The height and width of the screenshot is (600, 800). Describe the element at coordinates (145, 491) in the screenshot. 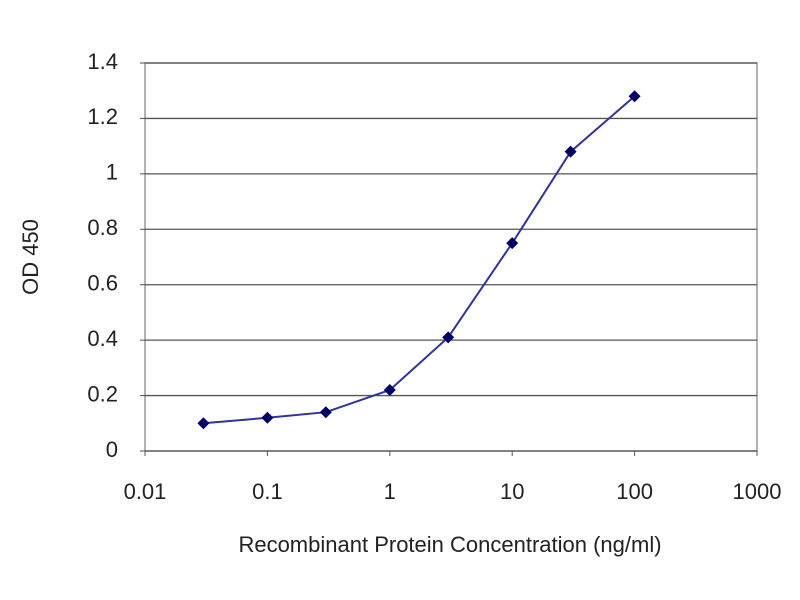

I see `x-tick-label: 0.01` at that location.